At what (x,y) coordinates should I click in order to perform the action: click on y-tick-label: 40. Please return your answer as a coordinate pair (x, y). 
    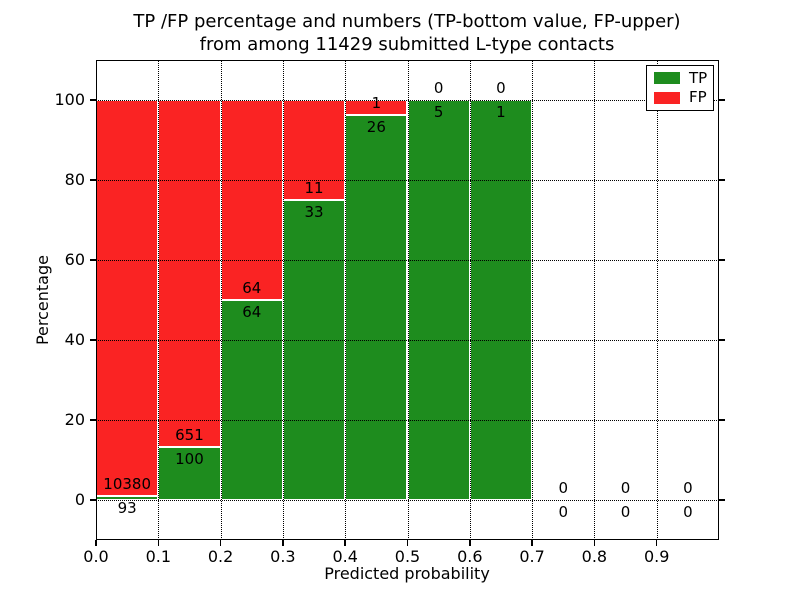
    Looking at the image, I should click on (74, 339).